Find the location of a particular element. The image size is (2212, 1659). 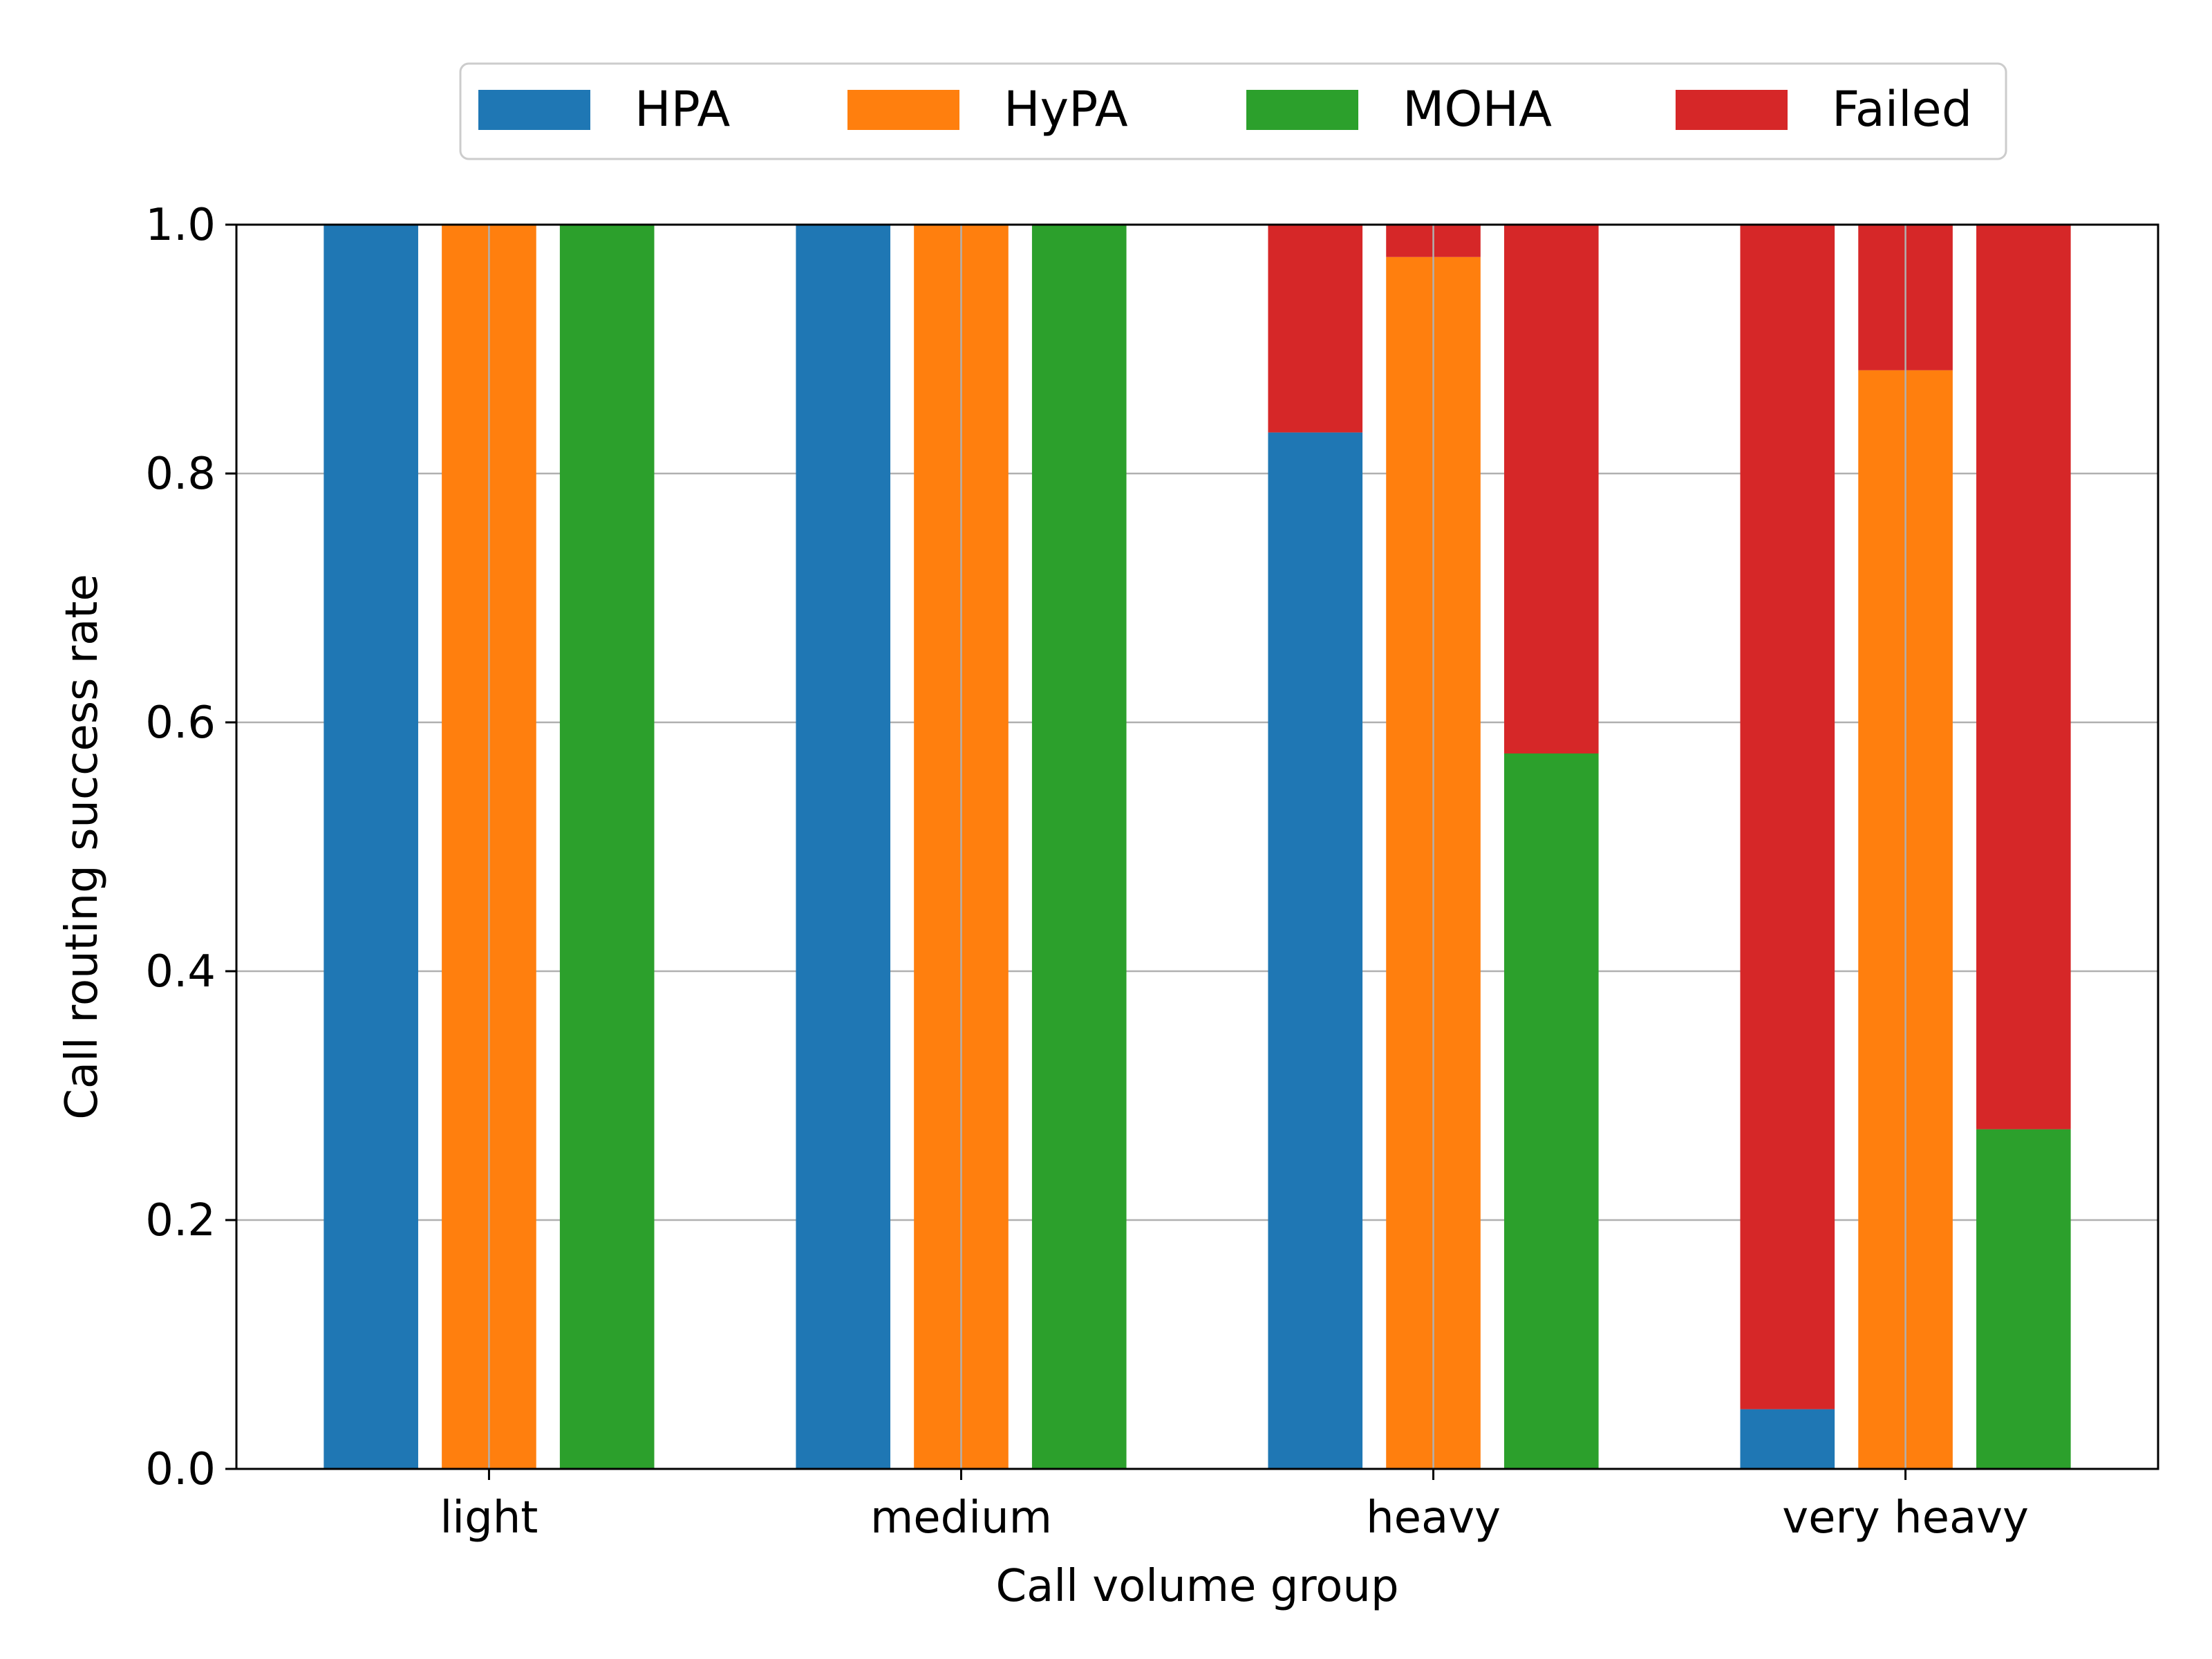

x-tick-label: light is located at coordinates (489, 1518).